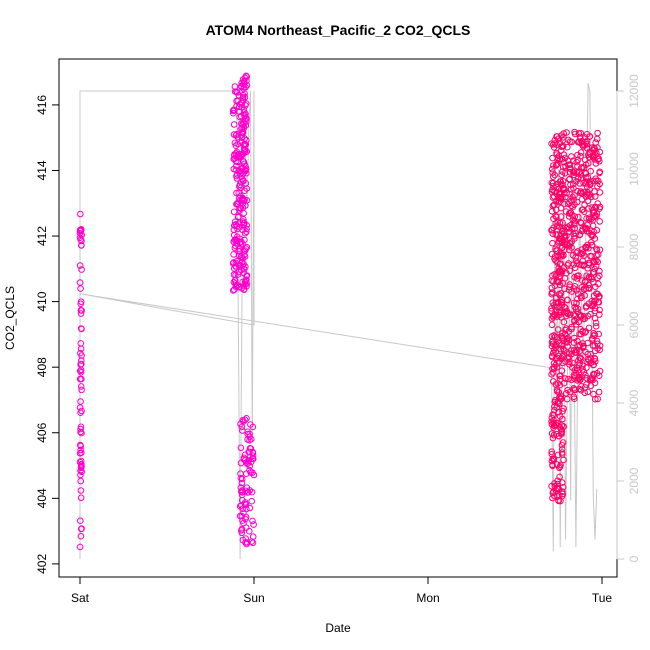  What do you see at coordinates (634, 324) in the screenshot?
I see `y2-tick-label-6000: 6000` at bounding box center [634, 324].